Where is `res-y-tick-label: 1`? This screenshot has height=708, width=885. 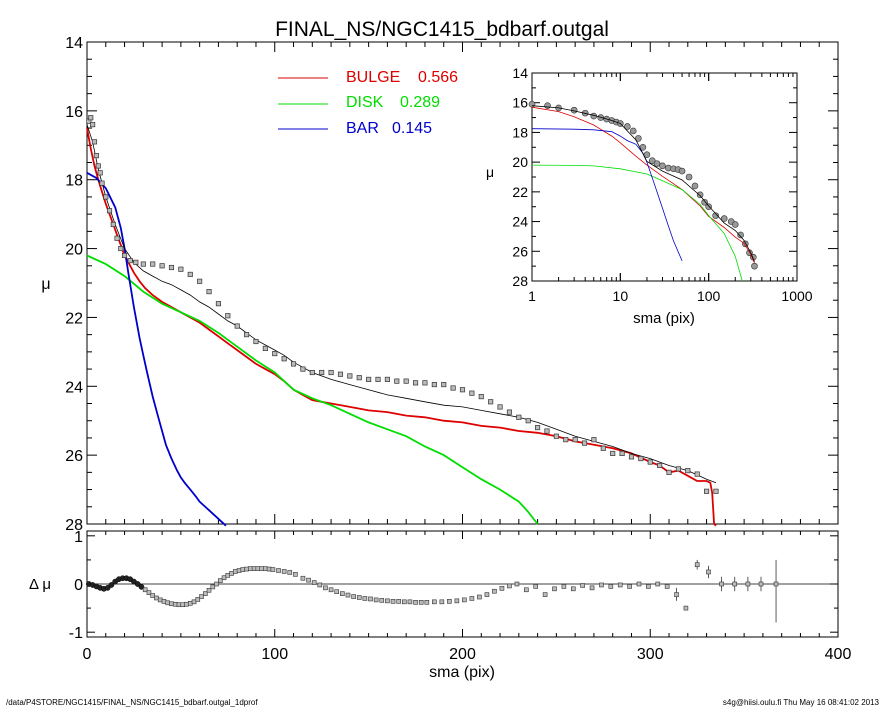
res-y-tick-label: 1 is located at coordinates (78, 537).